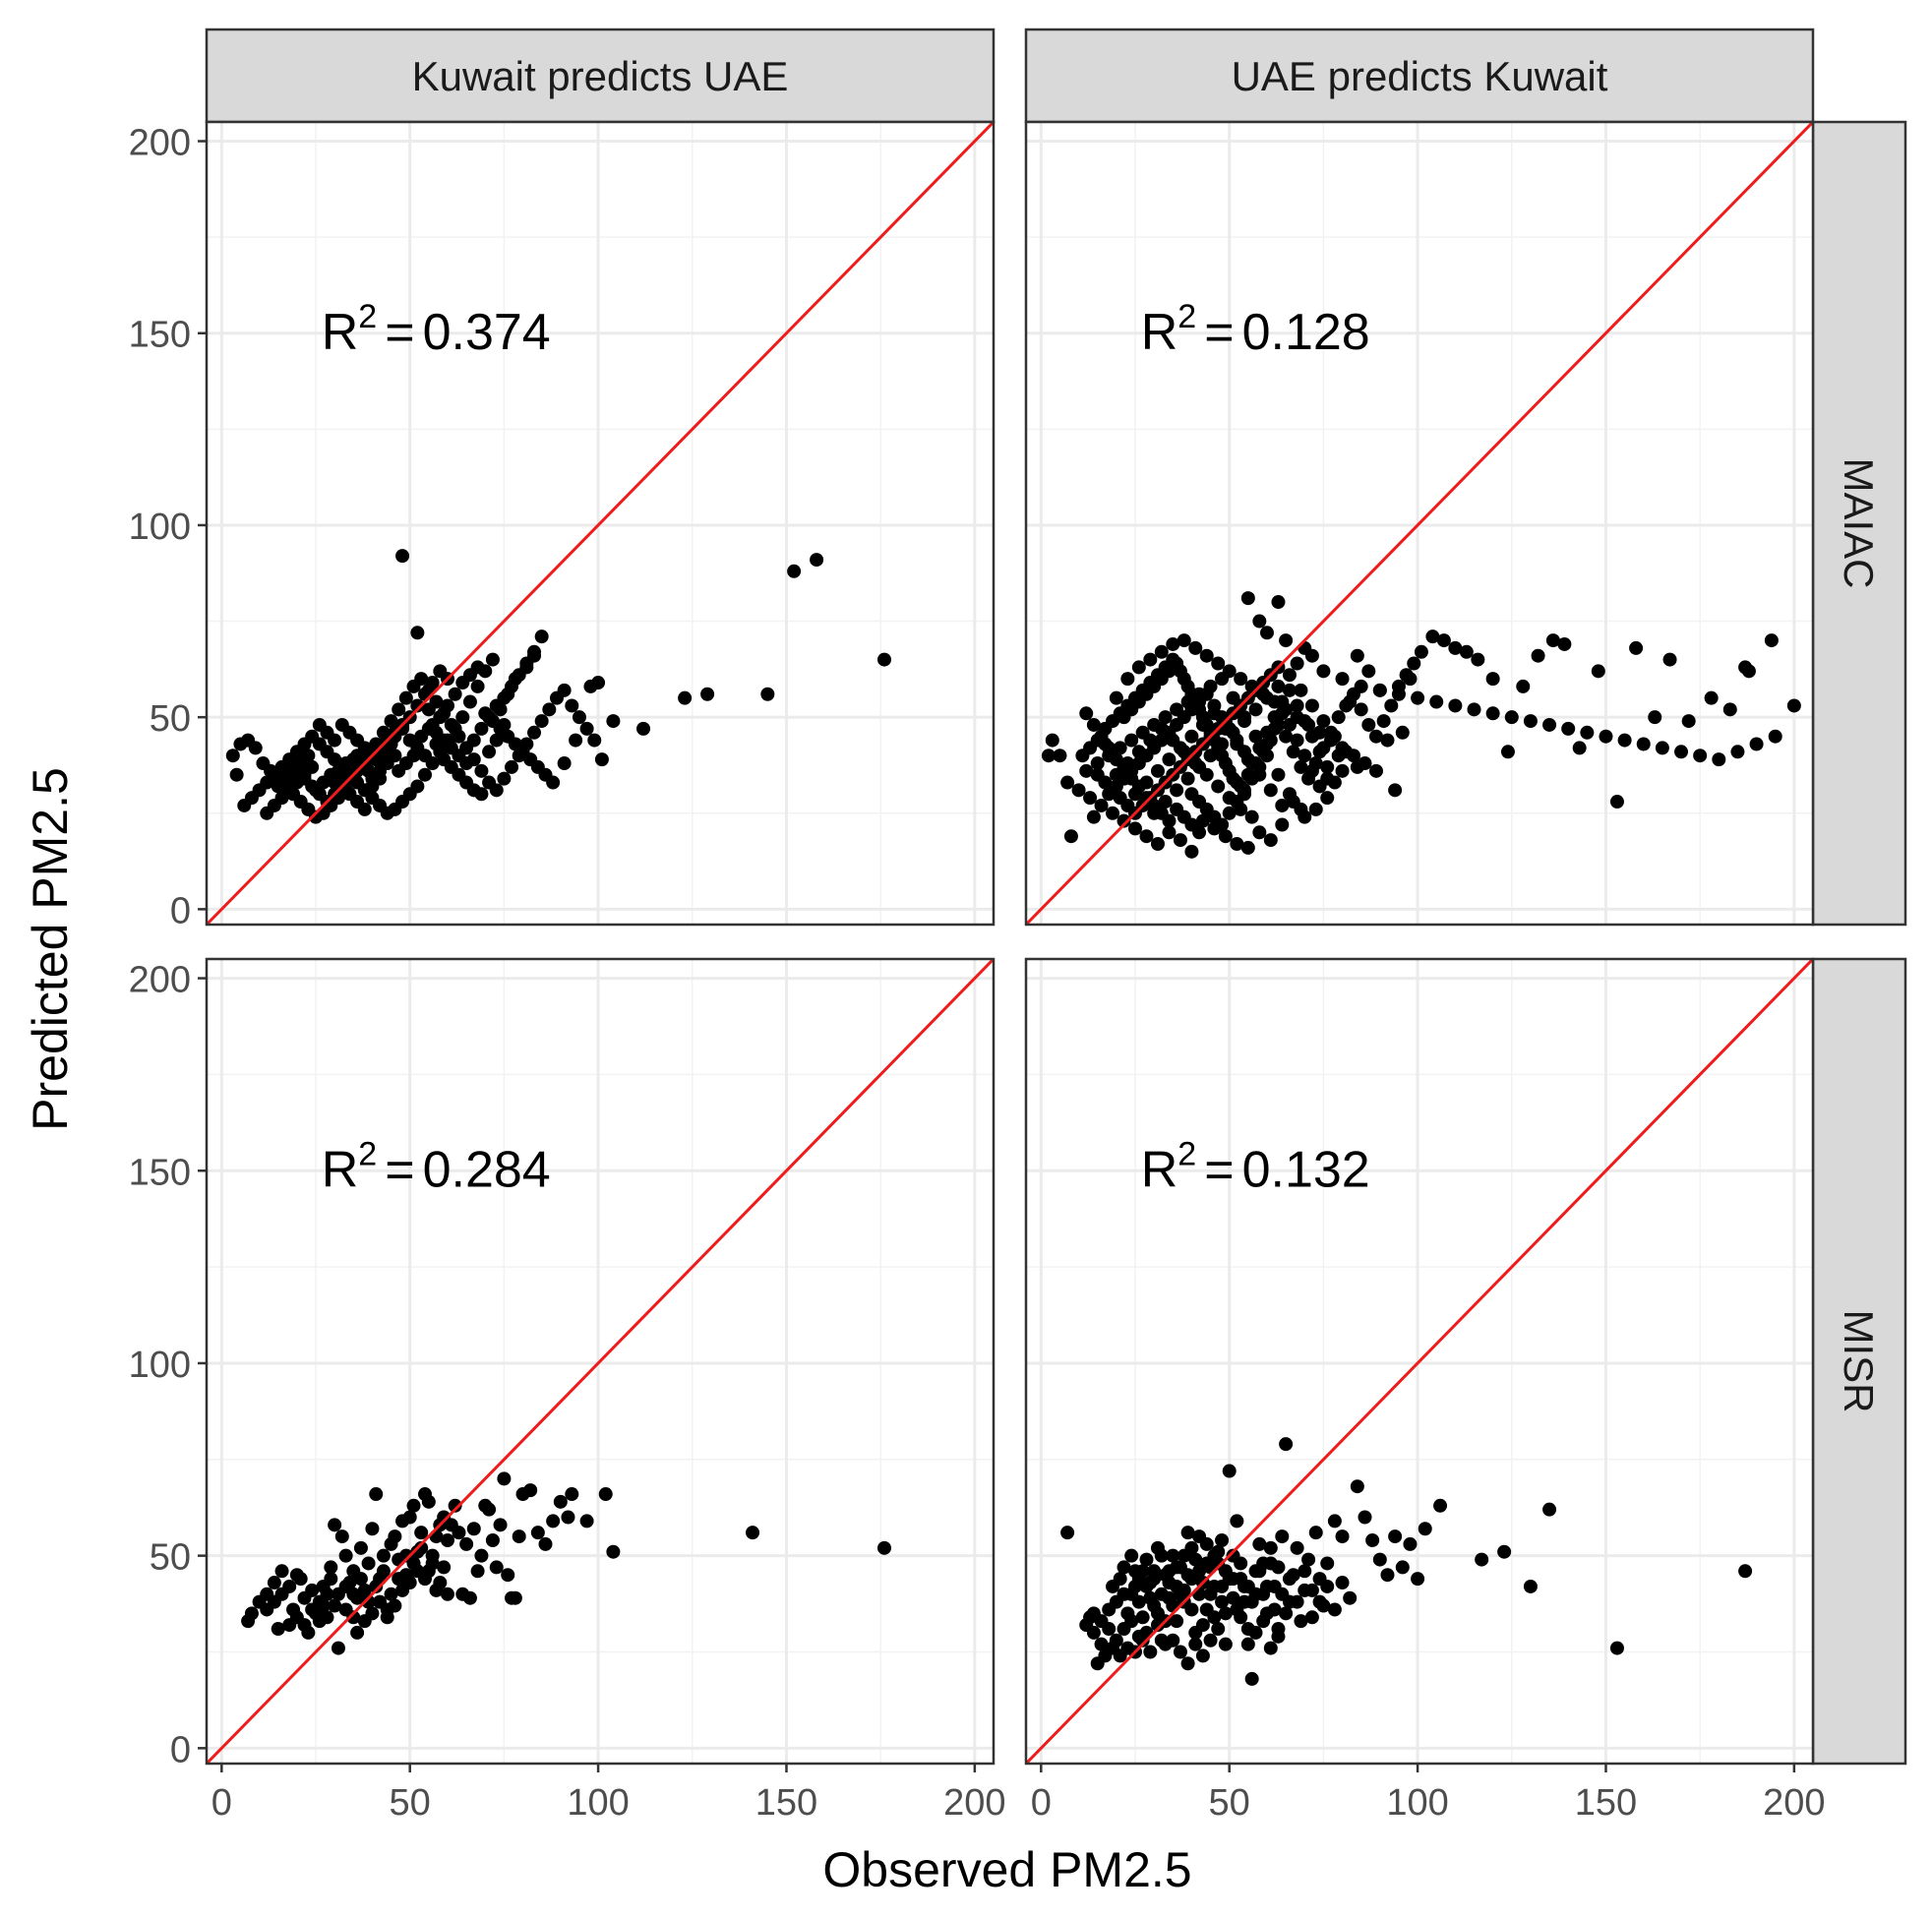 The height and width of the screenshot is (1918, 1932). What do you see at coordinates (180, 1749) in the screenshot?
I see `y-tick-label: 0` at bounding box center [180, 1749].